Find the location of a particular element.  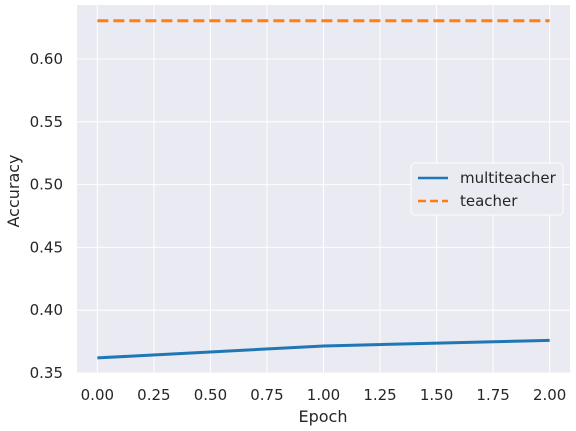

y-tick-label: 0.60 is located at coordinates (46, 59).